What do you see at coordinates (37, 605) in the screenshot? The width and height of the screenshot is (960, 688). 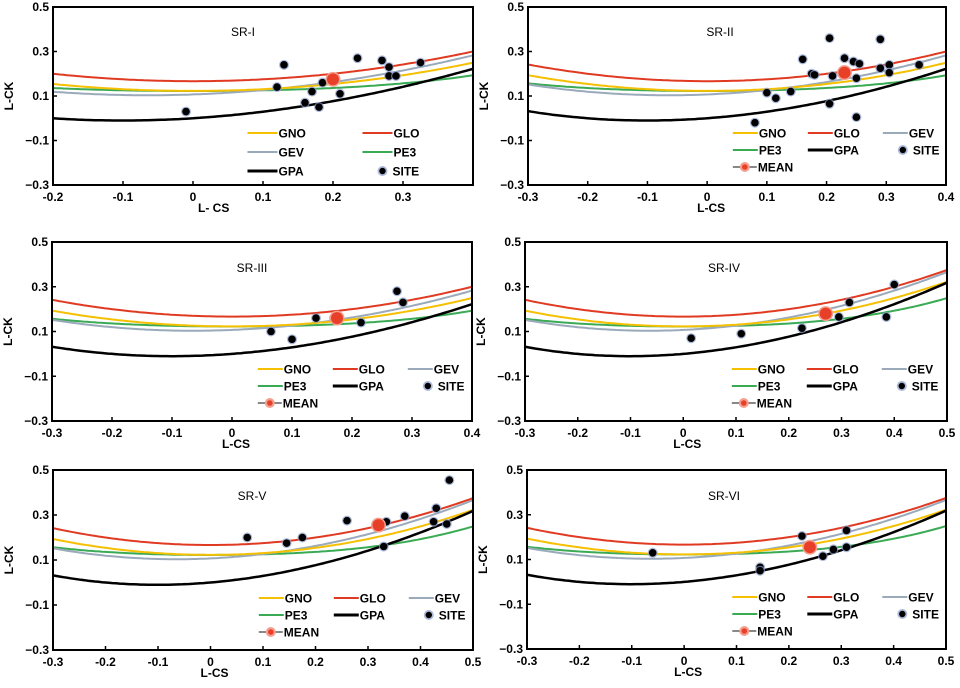 I see `y-tick-label: −0.1` at bounding box center [37, 605].